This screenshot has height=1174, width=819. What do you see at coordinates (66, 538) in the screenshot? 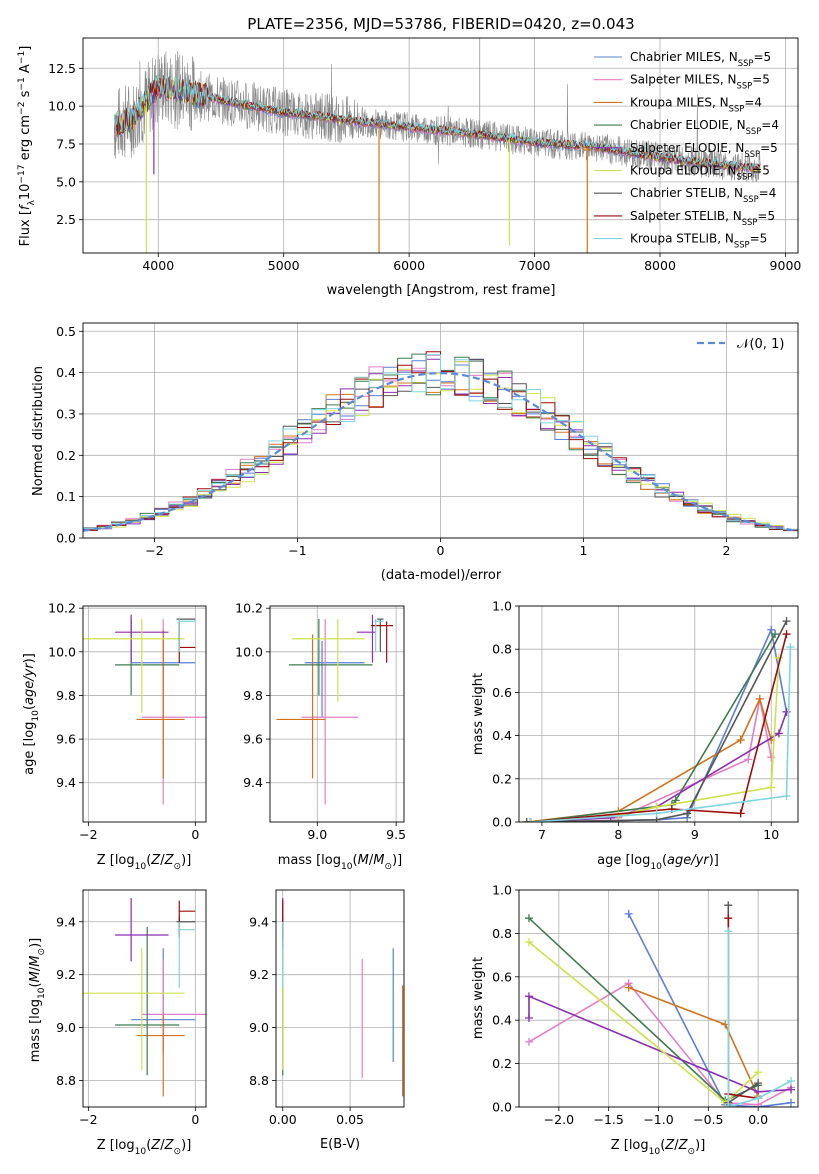
I see `y-tick-label: 0.0` at bounding box center [66, 538].